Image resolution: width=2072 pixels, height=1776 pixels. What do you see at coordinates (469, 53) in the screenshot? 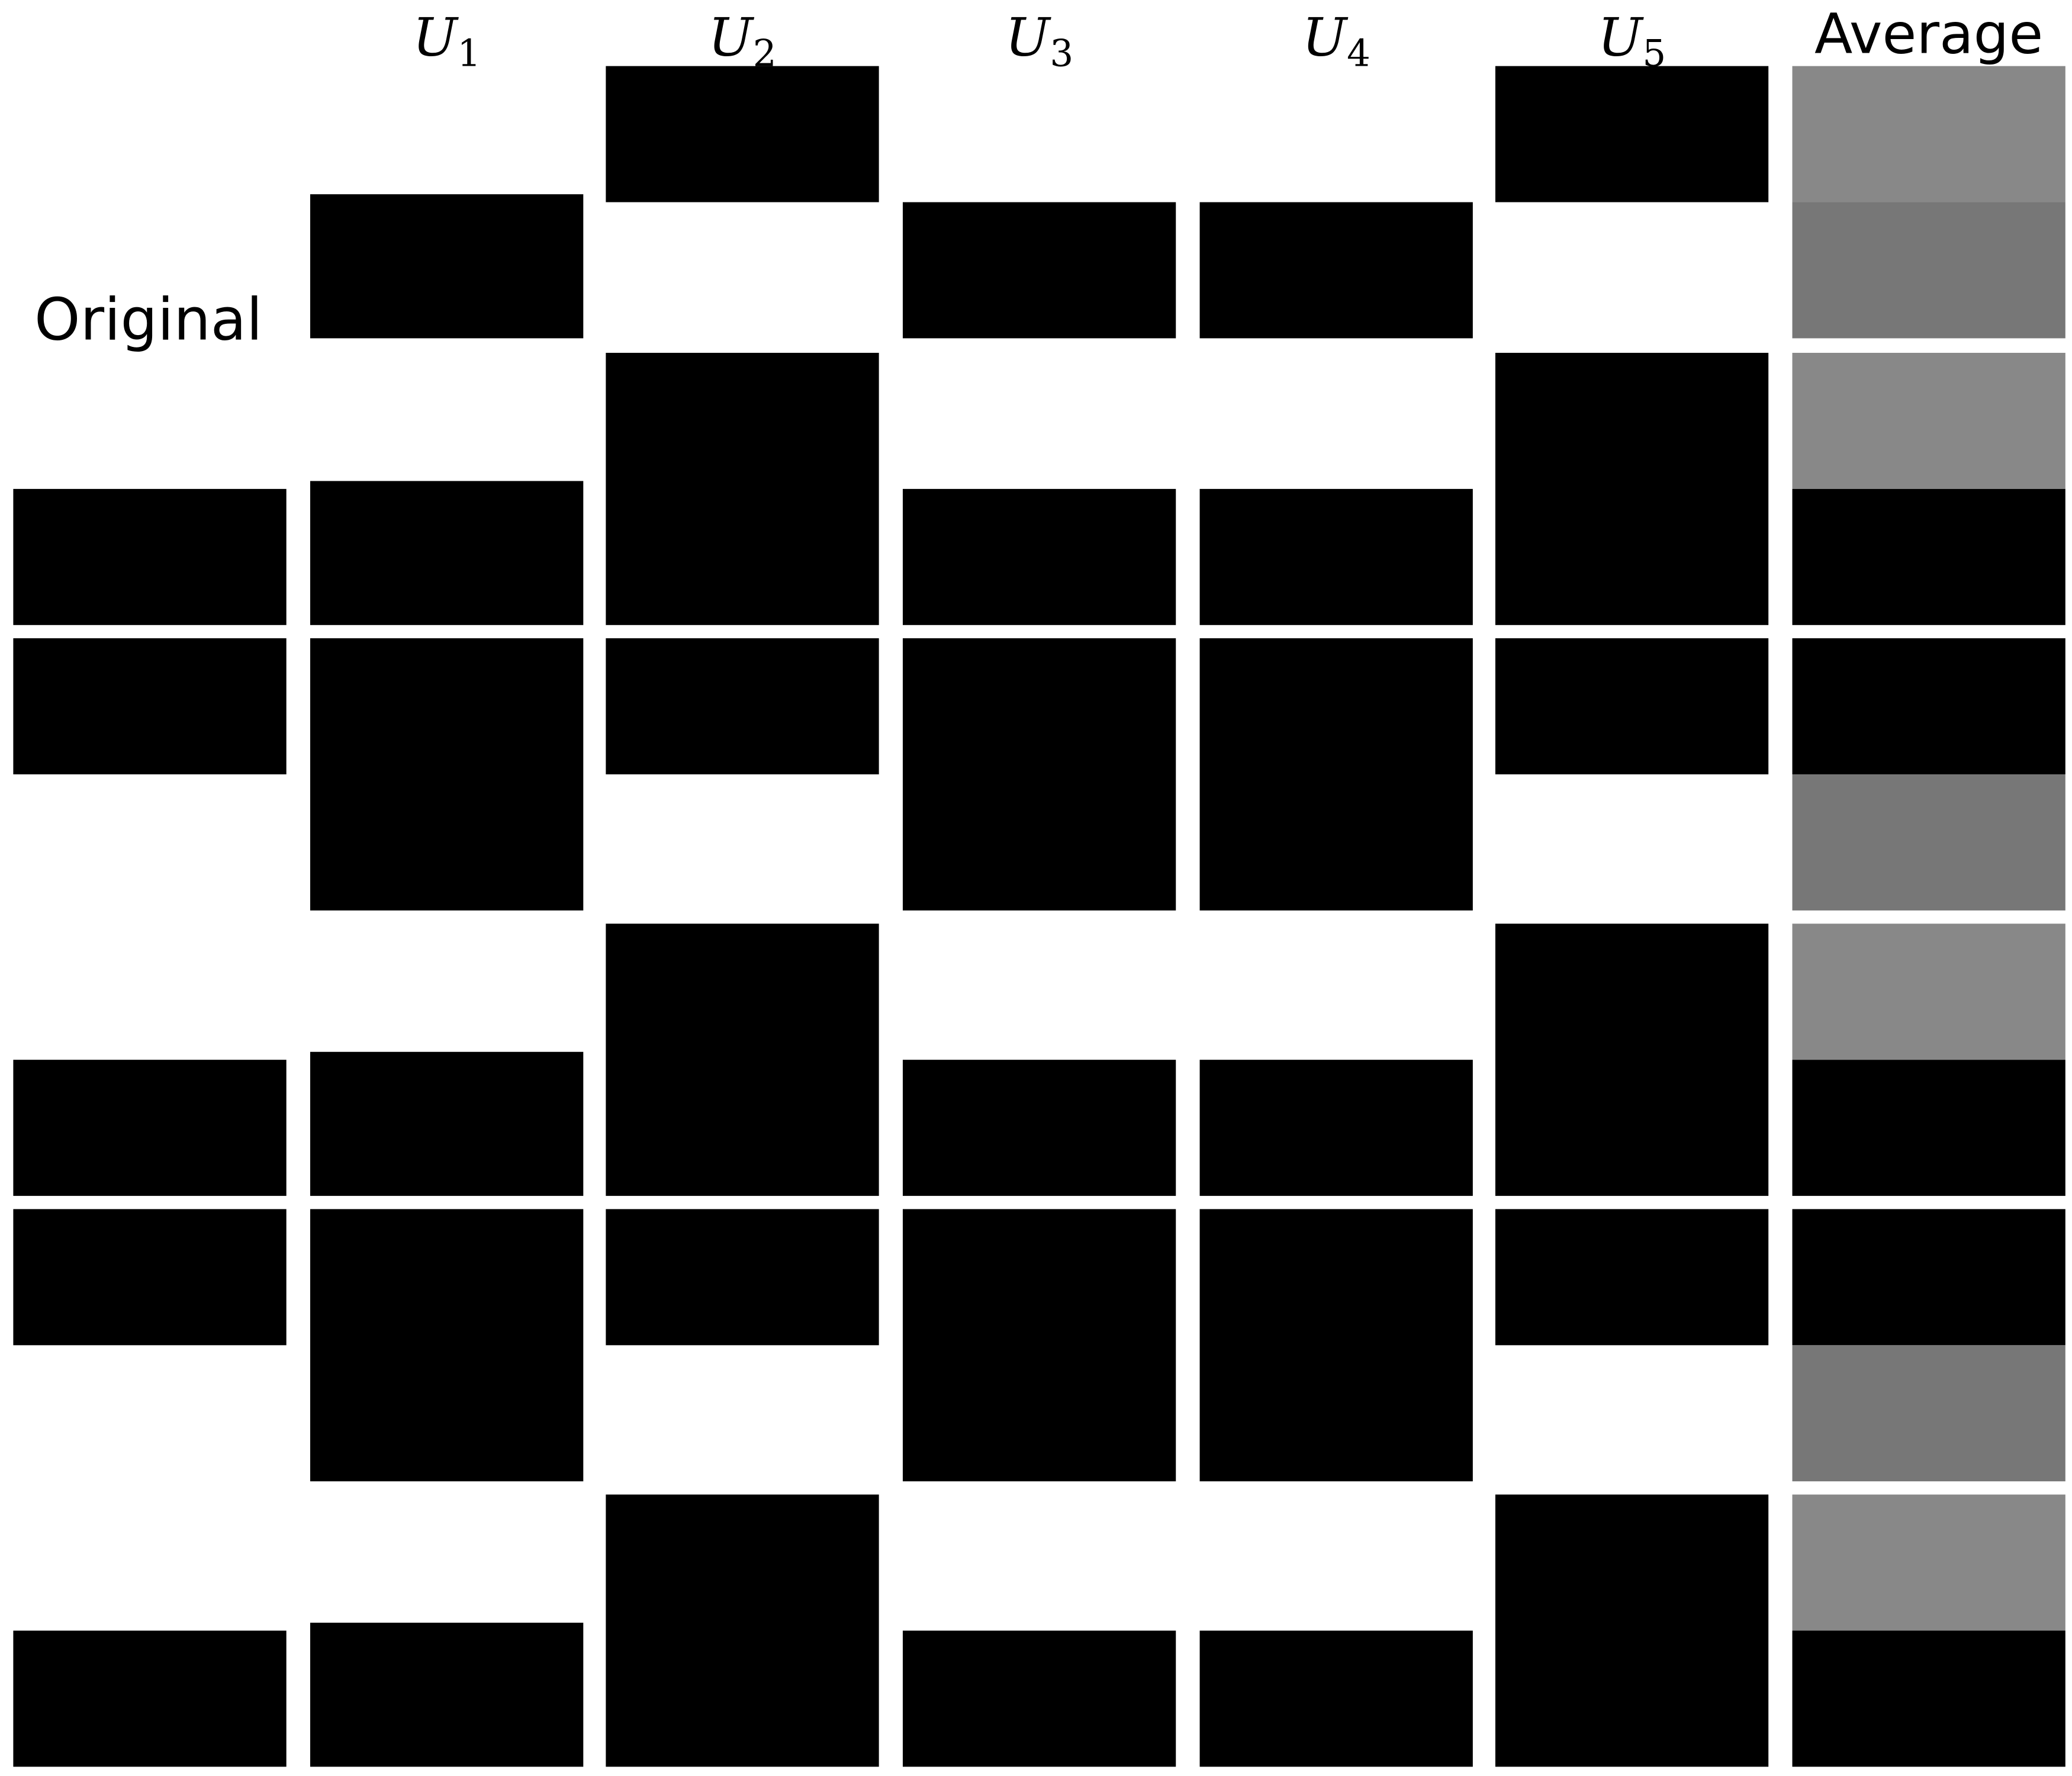
I see `header-index: 1` at bounding box center [469, 53].